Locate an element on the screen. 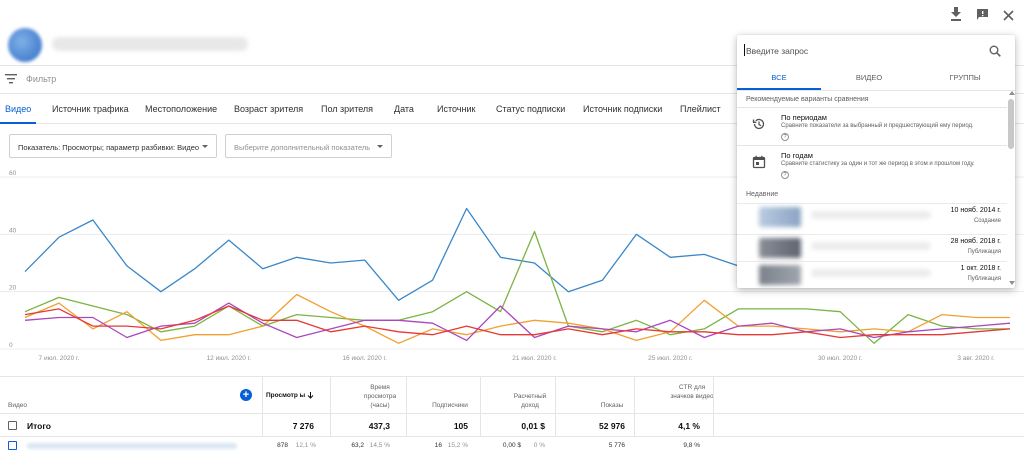 This screenshot has height=454, width=1024. scroll-up-icon is located at coordinates (1012, 93).